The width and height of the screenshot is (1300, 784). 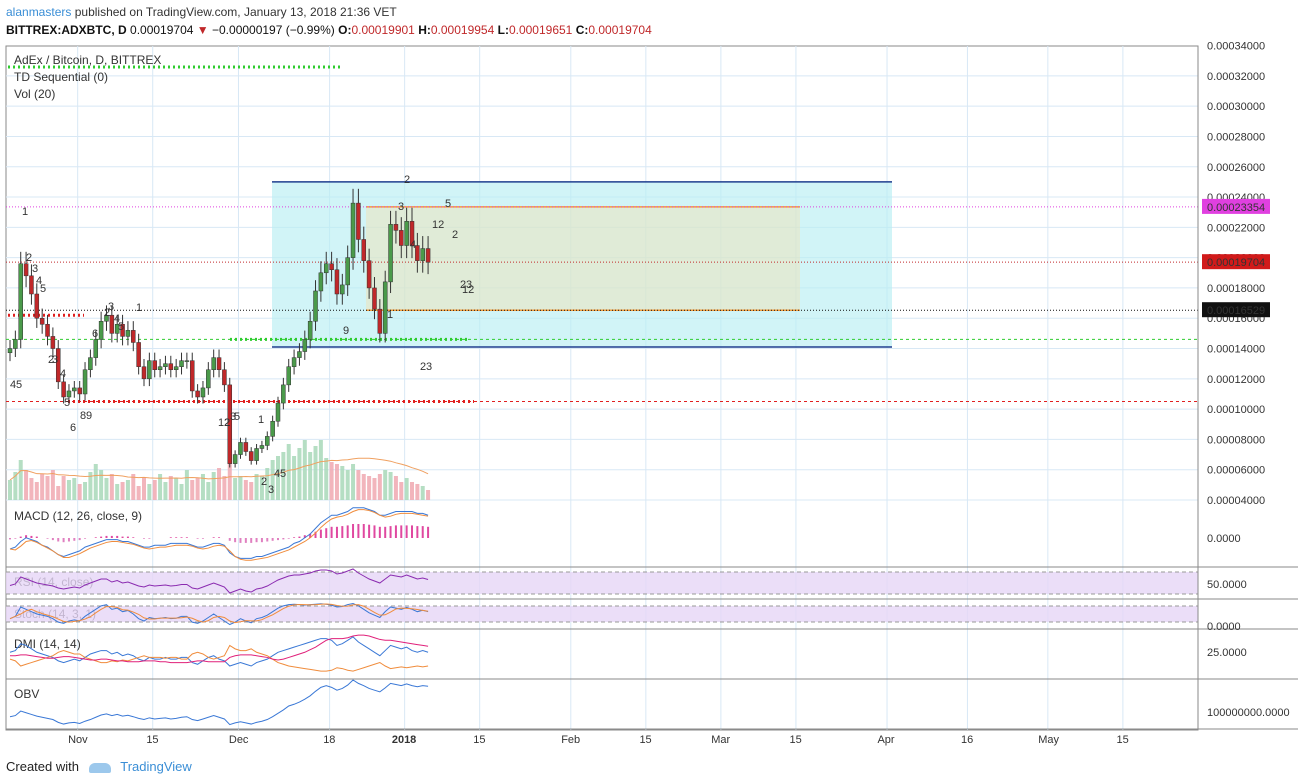 I want to click on y-tick-label: 0.00034000, so click(x=1236, y=47).